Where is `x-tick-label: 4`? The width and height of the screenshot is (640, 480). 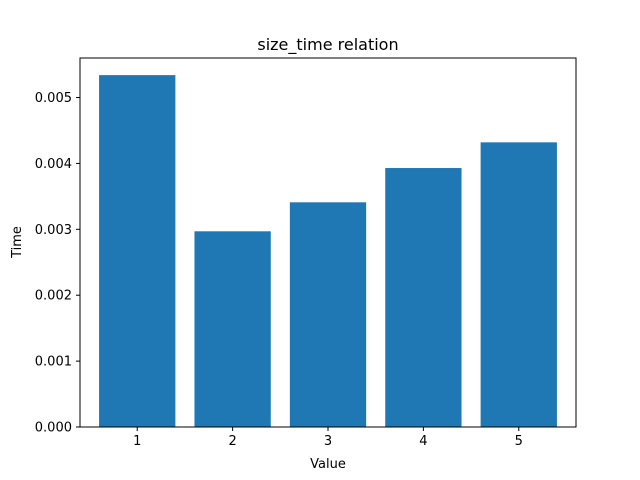
x-tick-label: 4 is located at coordinates (423, 441).